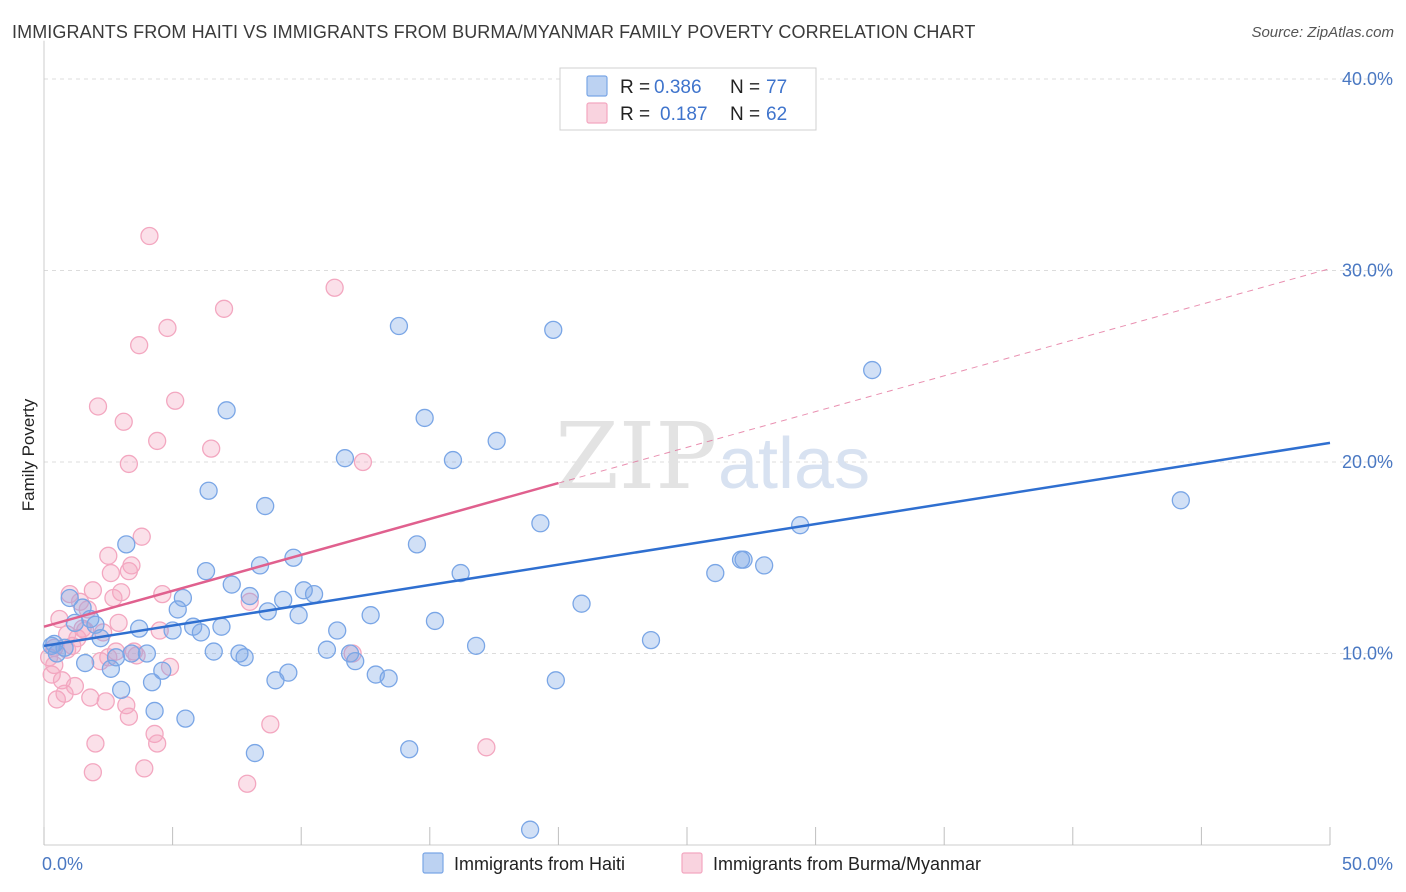 Image resolution: width=1406 pixels, height=892 pixels. Describe the element at coordinates (597, 86) in the screenshot. I see `legend-haiti-swatch` at that location.